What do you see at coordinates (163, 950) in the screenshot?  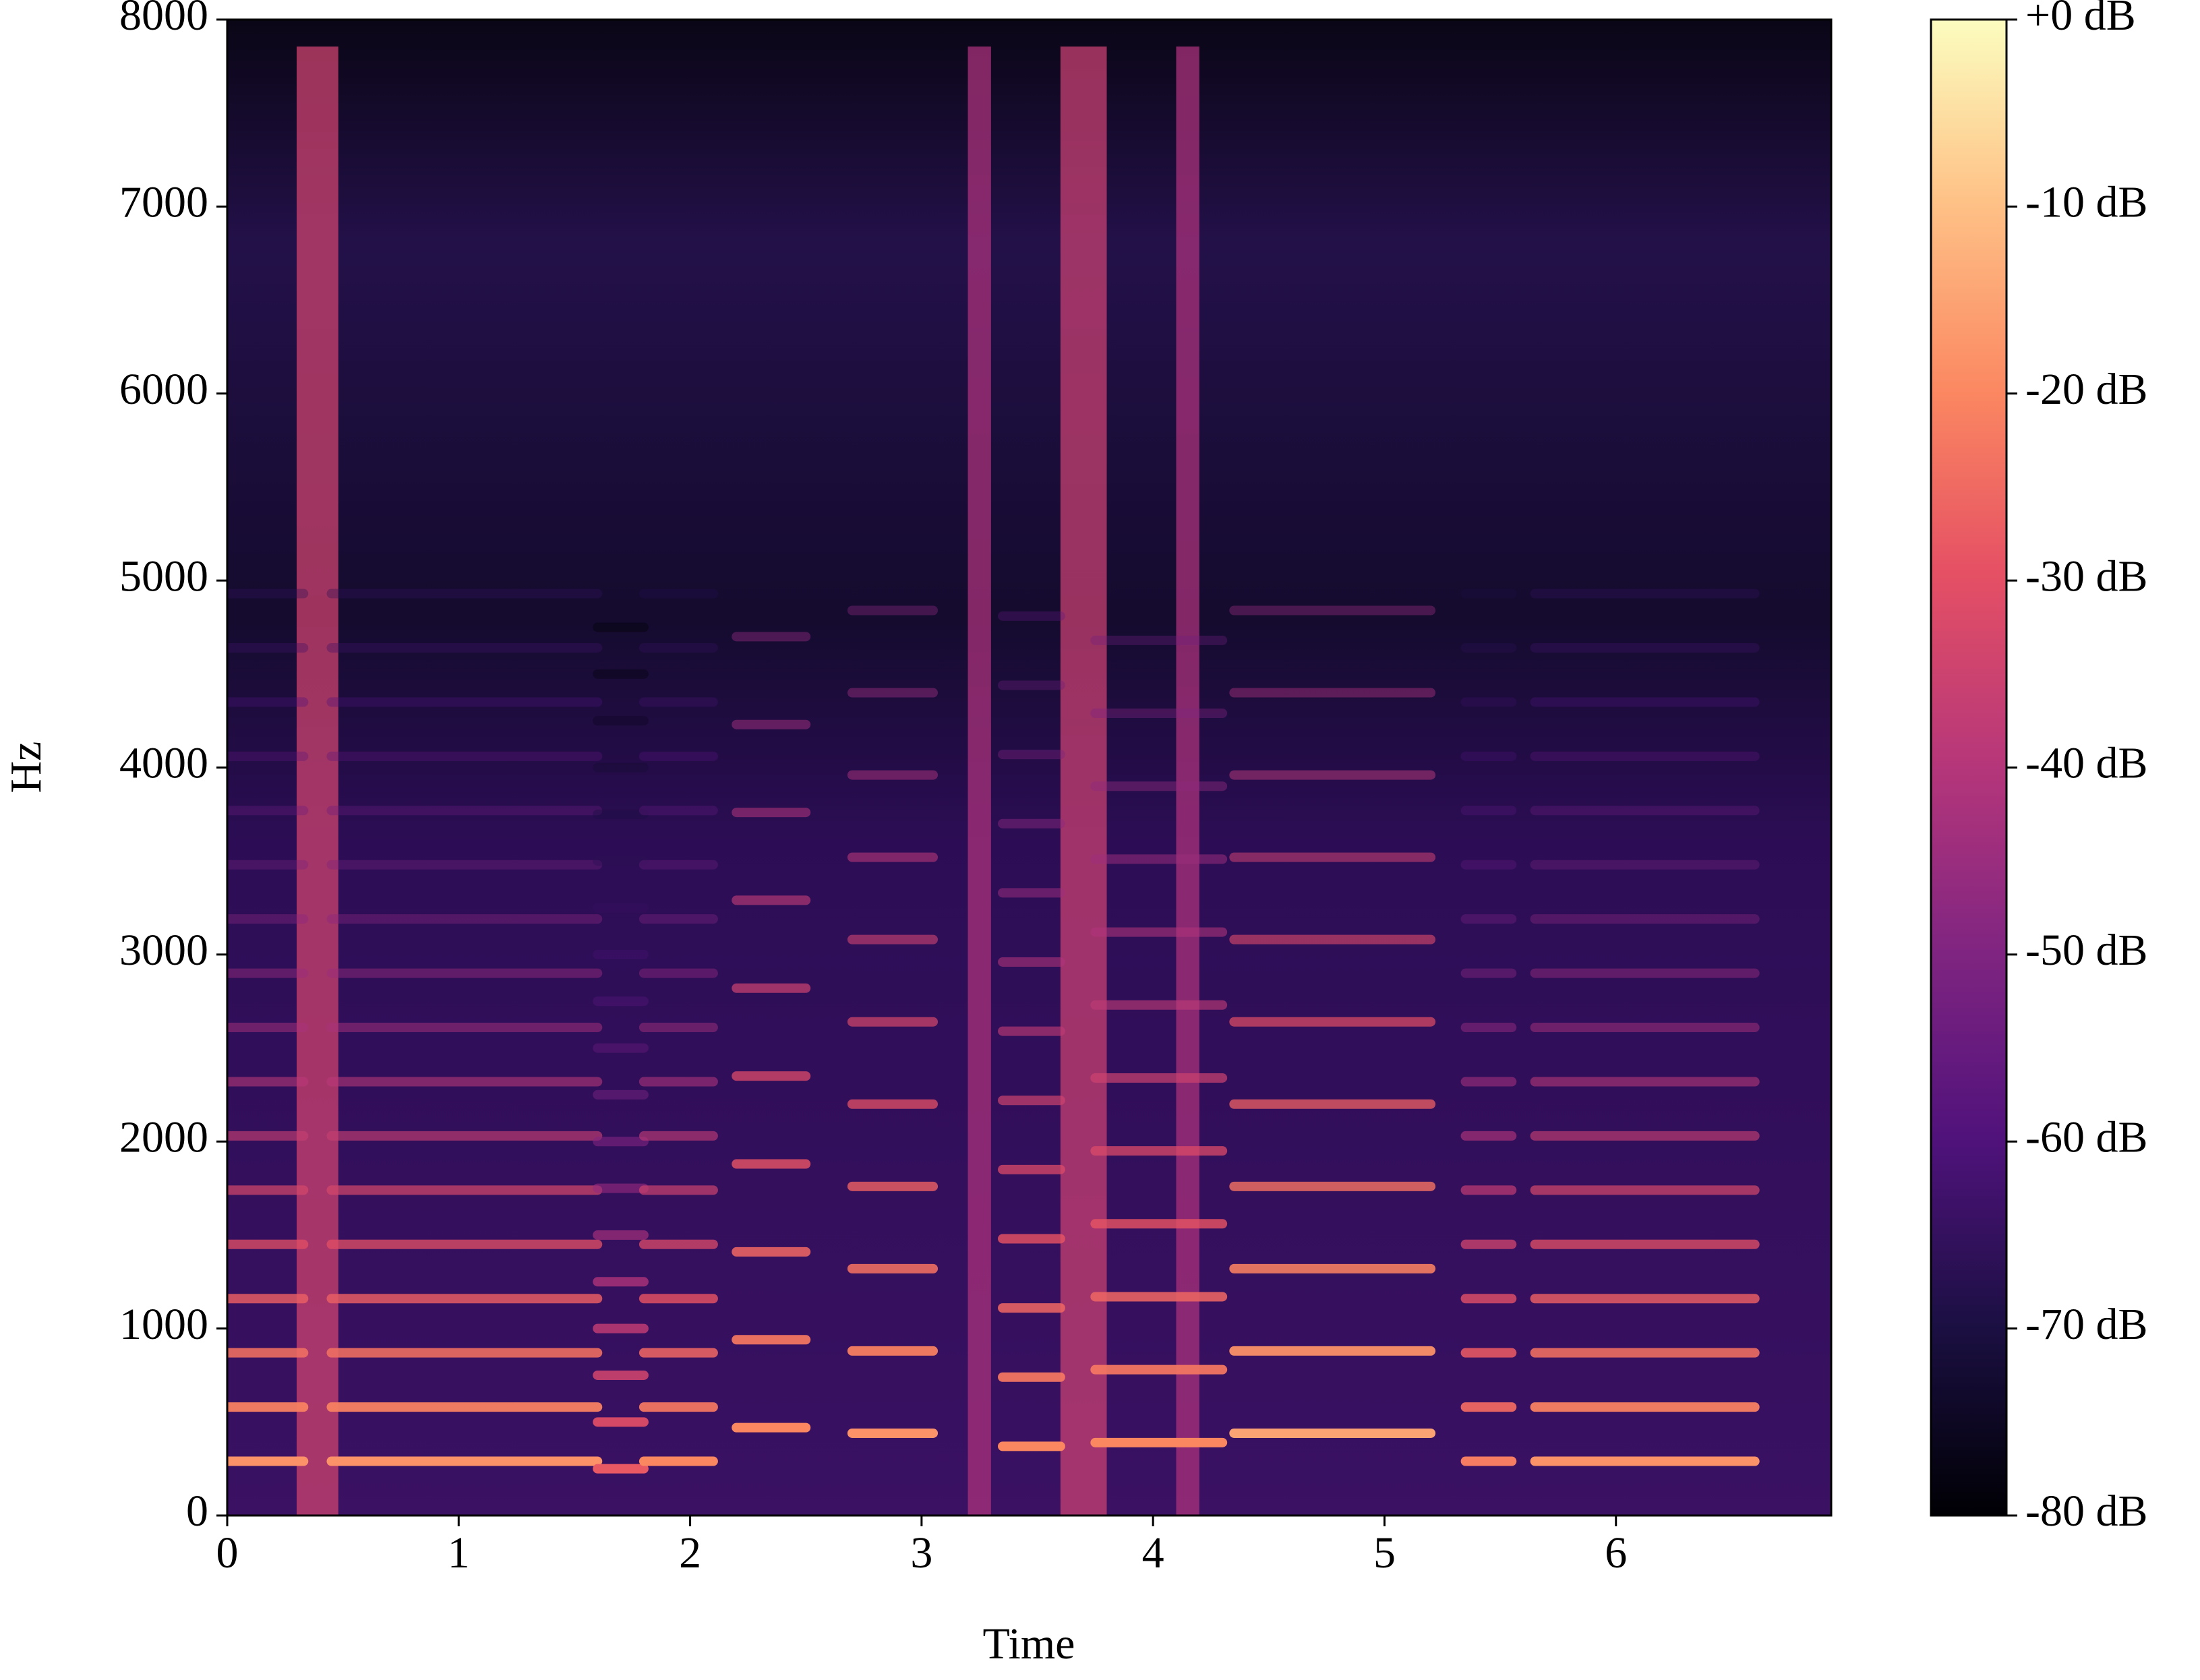 I see `y-tick-label: 3000` at bounding box center [163, 950].